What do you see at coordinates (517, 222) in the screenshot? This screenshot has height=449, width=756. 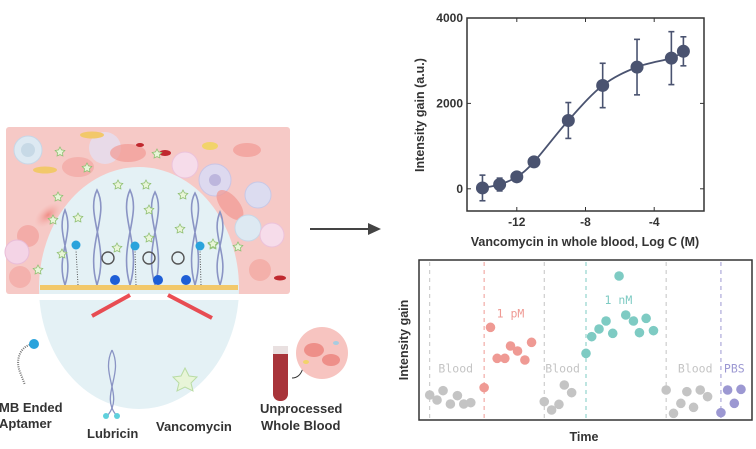 I see `x-tick-label: -12` at bounding box center [517, 222].